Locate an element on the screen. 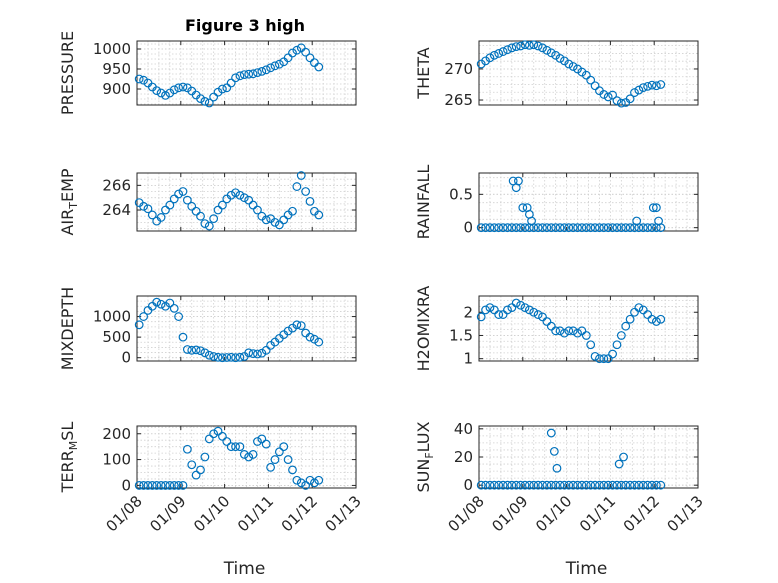 This screenshot has width=778, height=583. y-tick-label: 500 is located at coordinates (116, 337).